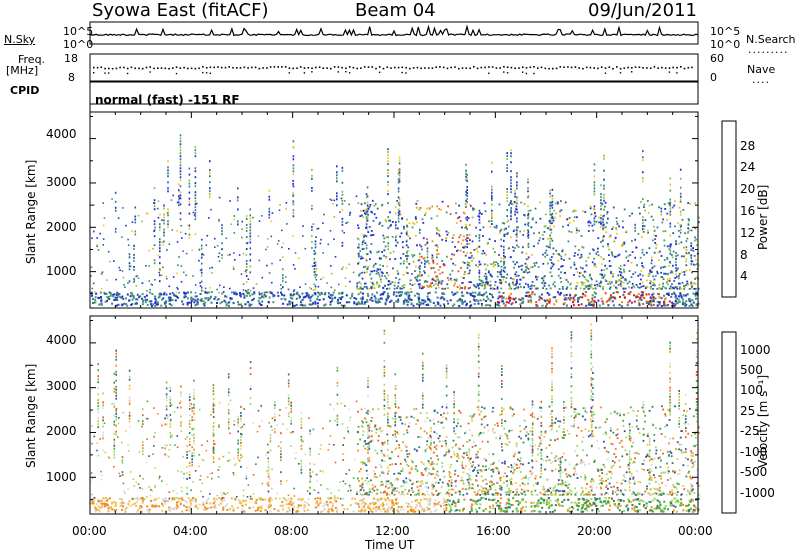  Describe the element at coordinates (713, 77) in the screenshot. I see `nave-tick-bottom: 0` at that location.